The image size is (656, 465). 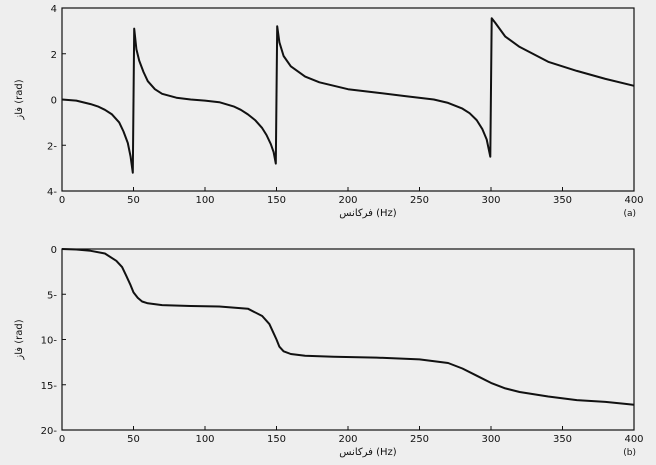 I want to click on y-tick-label: 2-, so click(x=52, y=146).